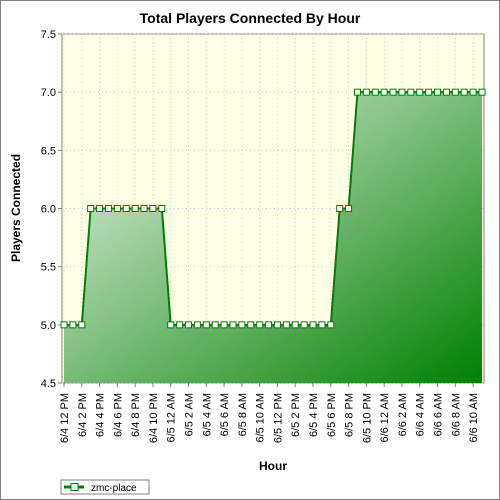  Describe the element at coordinates (261, 418) in the screenshot. I see `x-tick-label: 6/5 10 AM` at that location.